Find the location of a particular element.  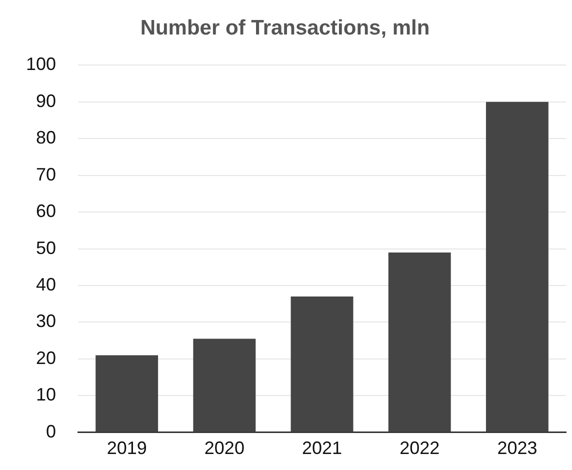

y-tick-label: 60 is located at coordinates (46, 211).